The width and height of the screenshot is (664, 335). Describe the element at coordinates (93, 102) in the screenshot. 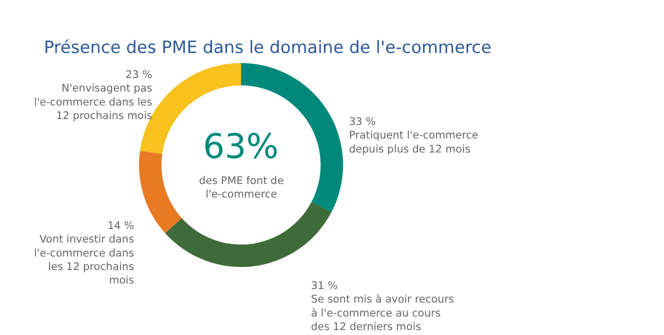

I see `slice-label: N'envisagent pas l'e-commerce dans les 12 prochains mois` at that location.